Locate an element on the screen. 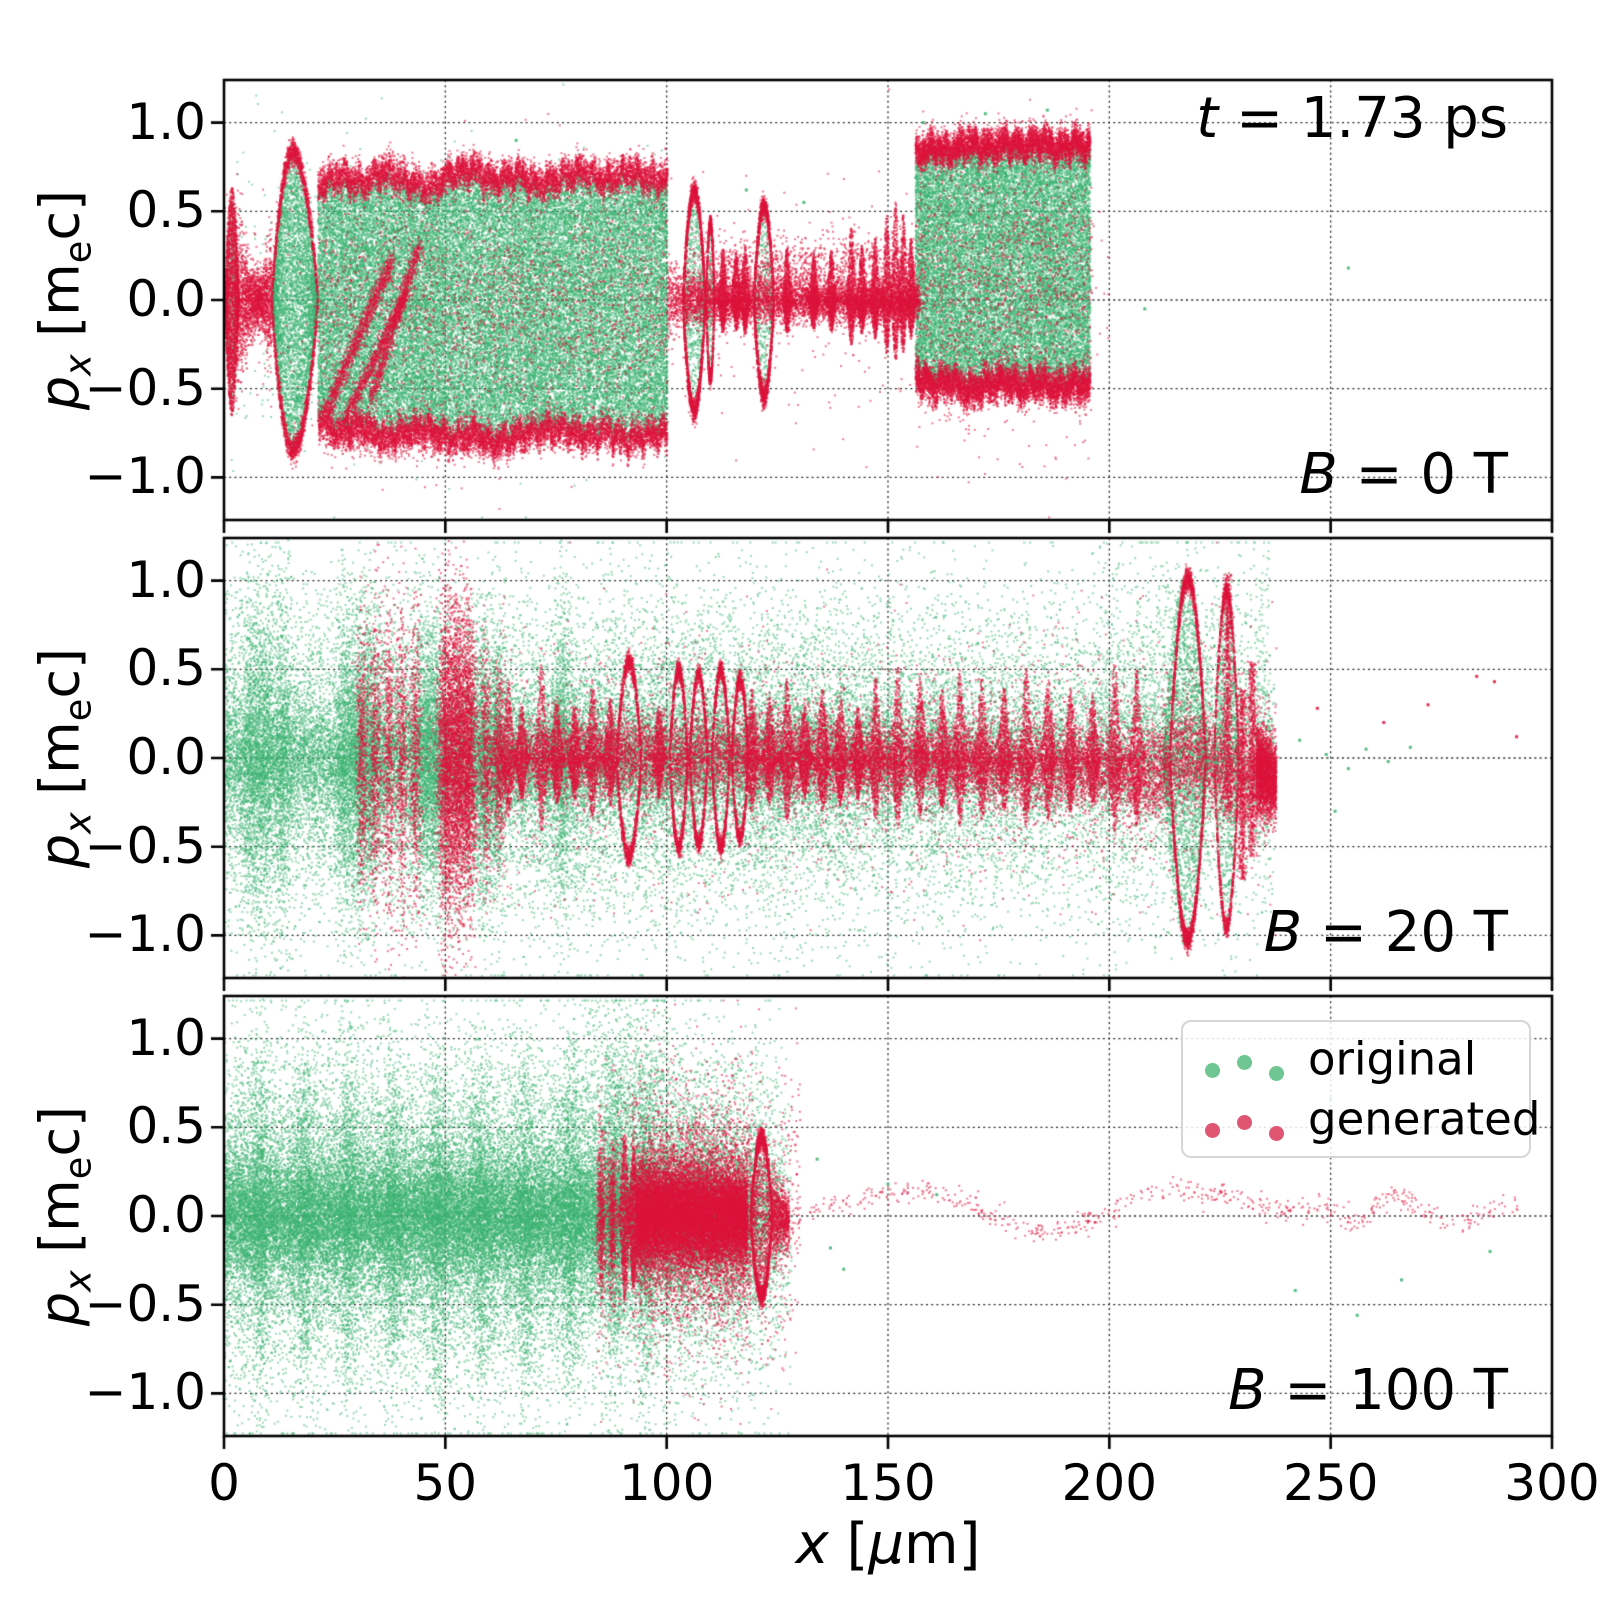 The image size is (1600, 1600). legend-item-generated: generated is located at coordinates (1361, 1119).